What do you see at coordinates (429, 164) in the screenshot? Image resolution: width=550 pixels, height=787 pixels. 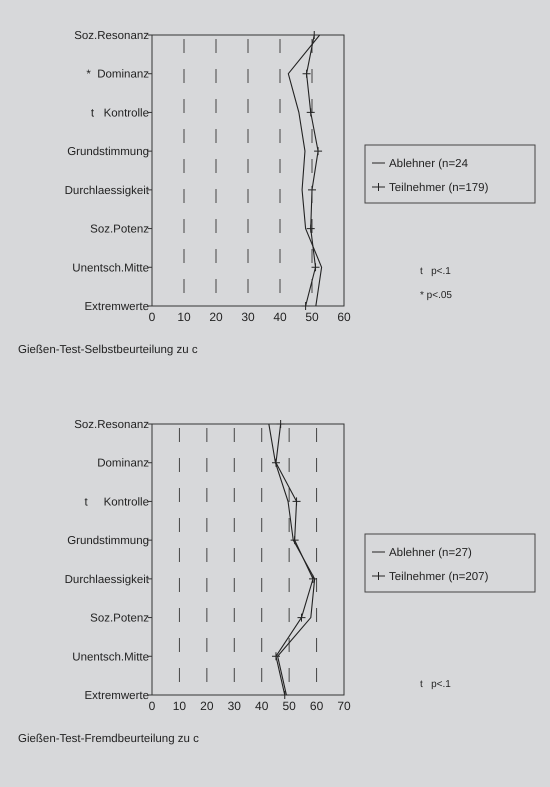 I see `legend-label: Ablehner (n=24` at bounding box center [429, 164].